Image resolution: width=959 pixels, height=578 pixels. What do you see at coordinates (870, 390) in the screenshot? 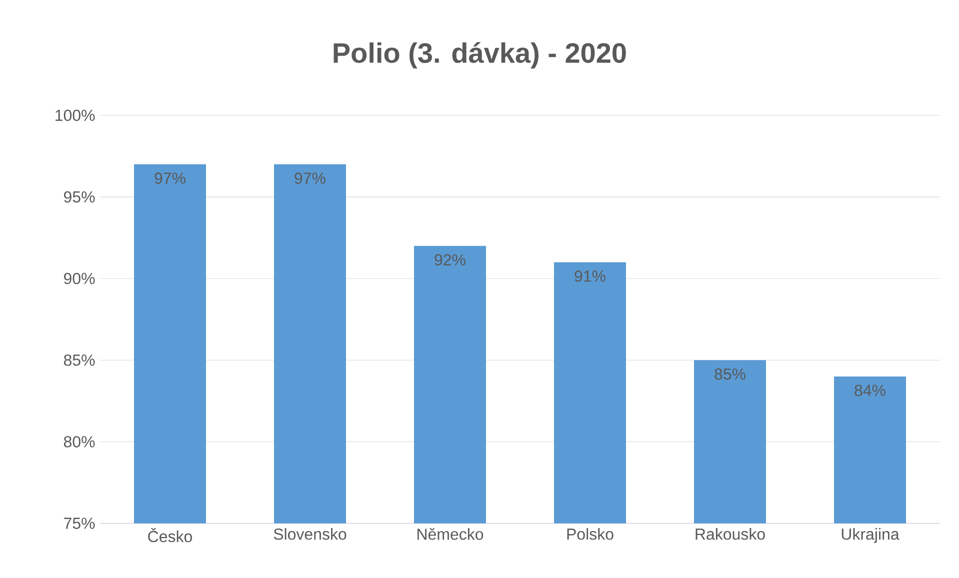
I see `data-label: 84%` at bounding box center [870, 390].